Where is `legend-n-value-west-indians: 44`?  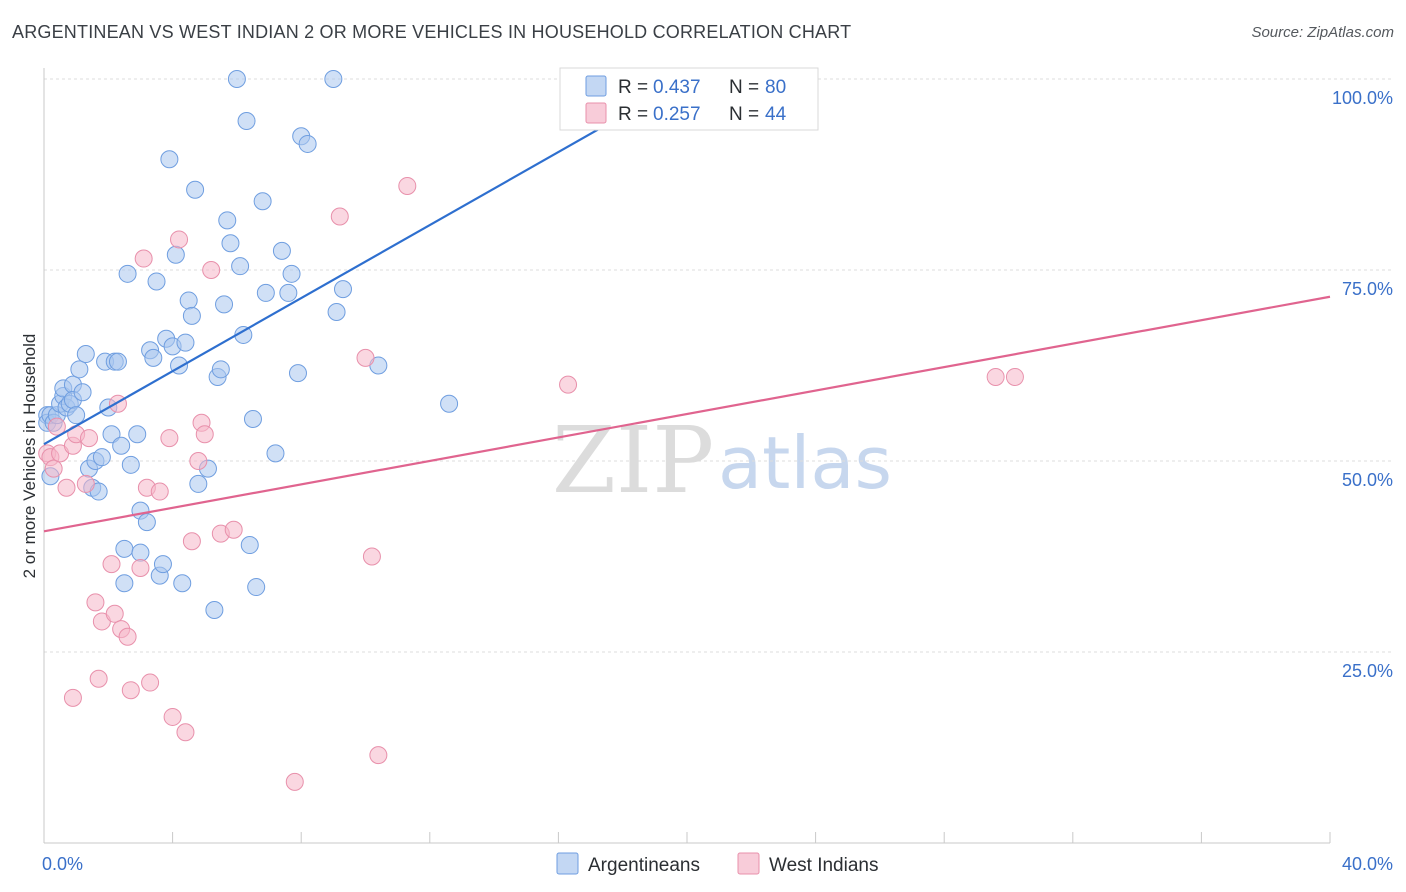
legend-n-value-west-indians: 44 is located at coordinates (776, 114).